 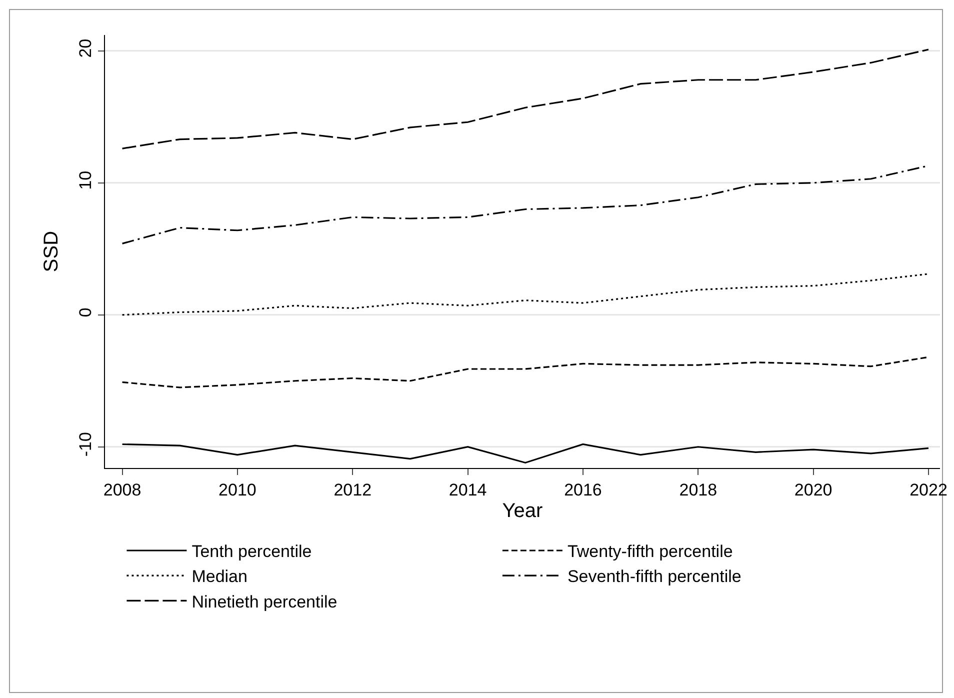 What do you see at coordinates (650, 552) in the screenshot?
I see `legend-label: Twenty-fifth percentile` at bounding box center [650, 552].